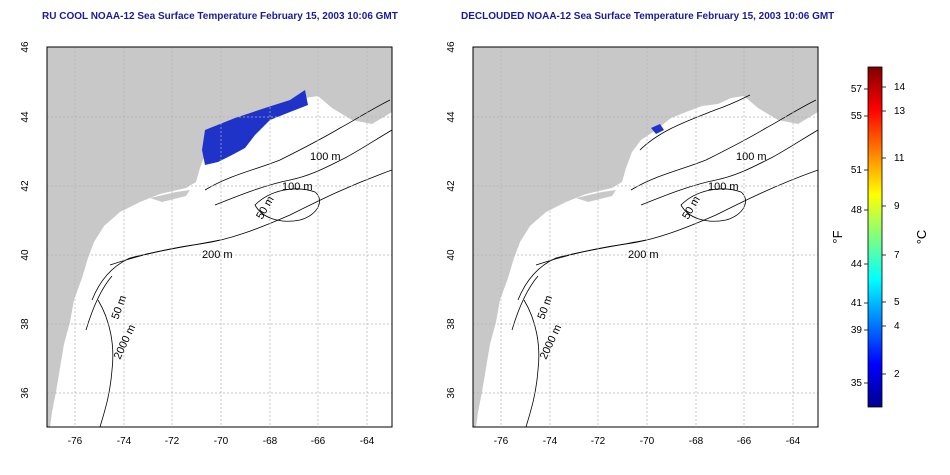  Describe the element at coordinates (900, 111) in the screenshot. I see `celsius-tick: 13` at that location.